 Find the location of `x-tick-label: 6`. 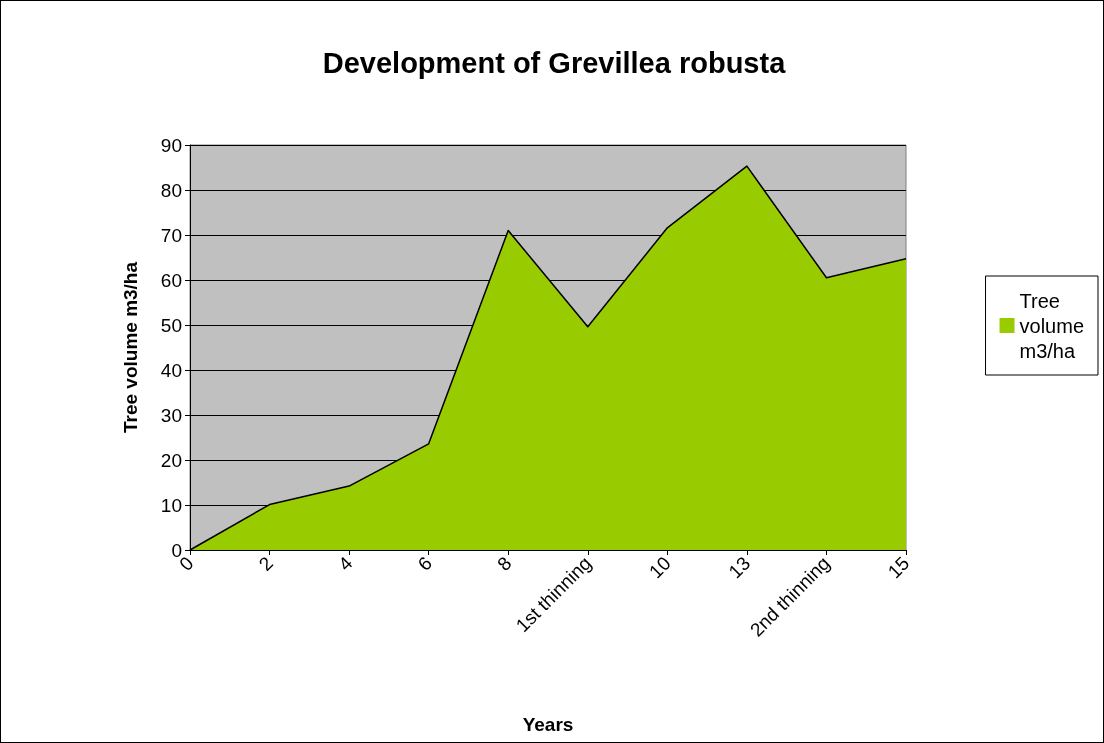

x-tick-label: 6 is located at coordinates (425, 563).